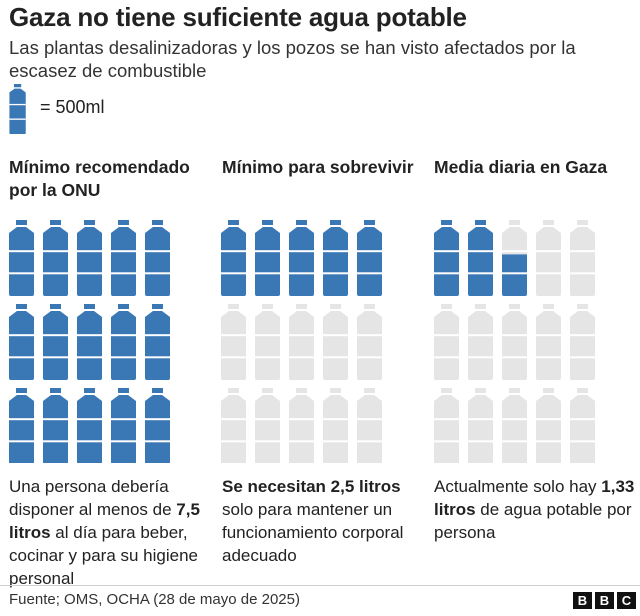 The width and height of the screenshot is (640, 616). What do you see at coordinates (521, 167) in the screenshot?
I see `panel-3-title: Media diaria en Gaza` at bounding box center [521, 167].